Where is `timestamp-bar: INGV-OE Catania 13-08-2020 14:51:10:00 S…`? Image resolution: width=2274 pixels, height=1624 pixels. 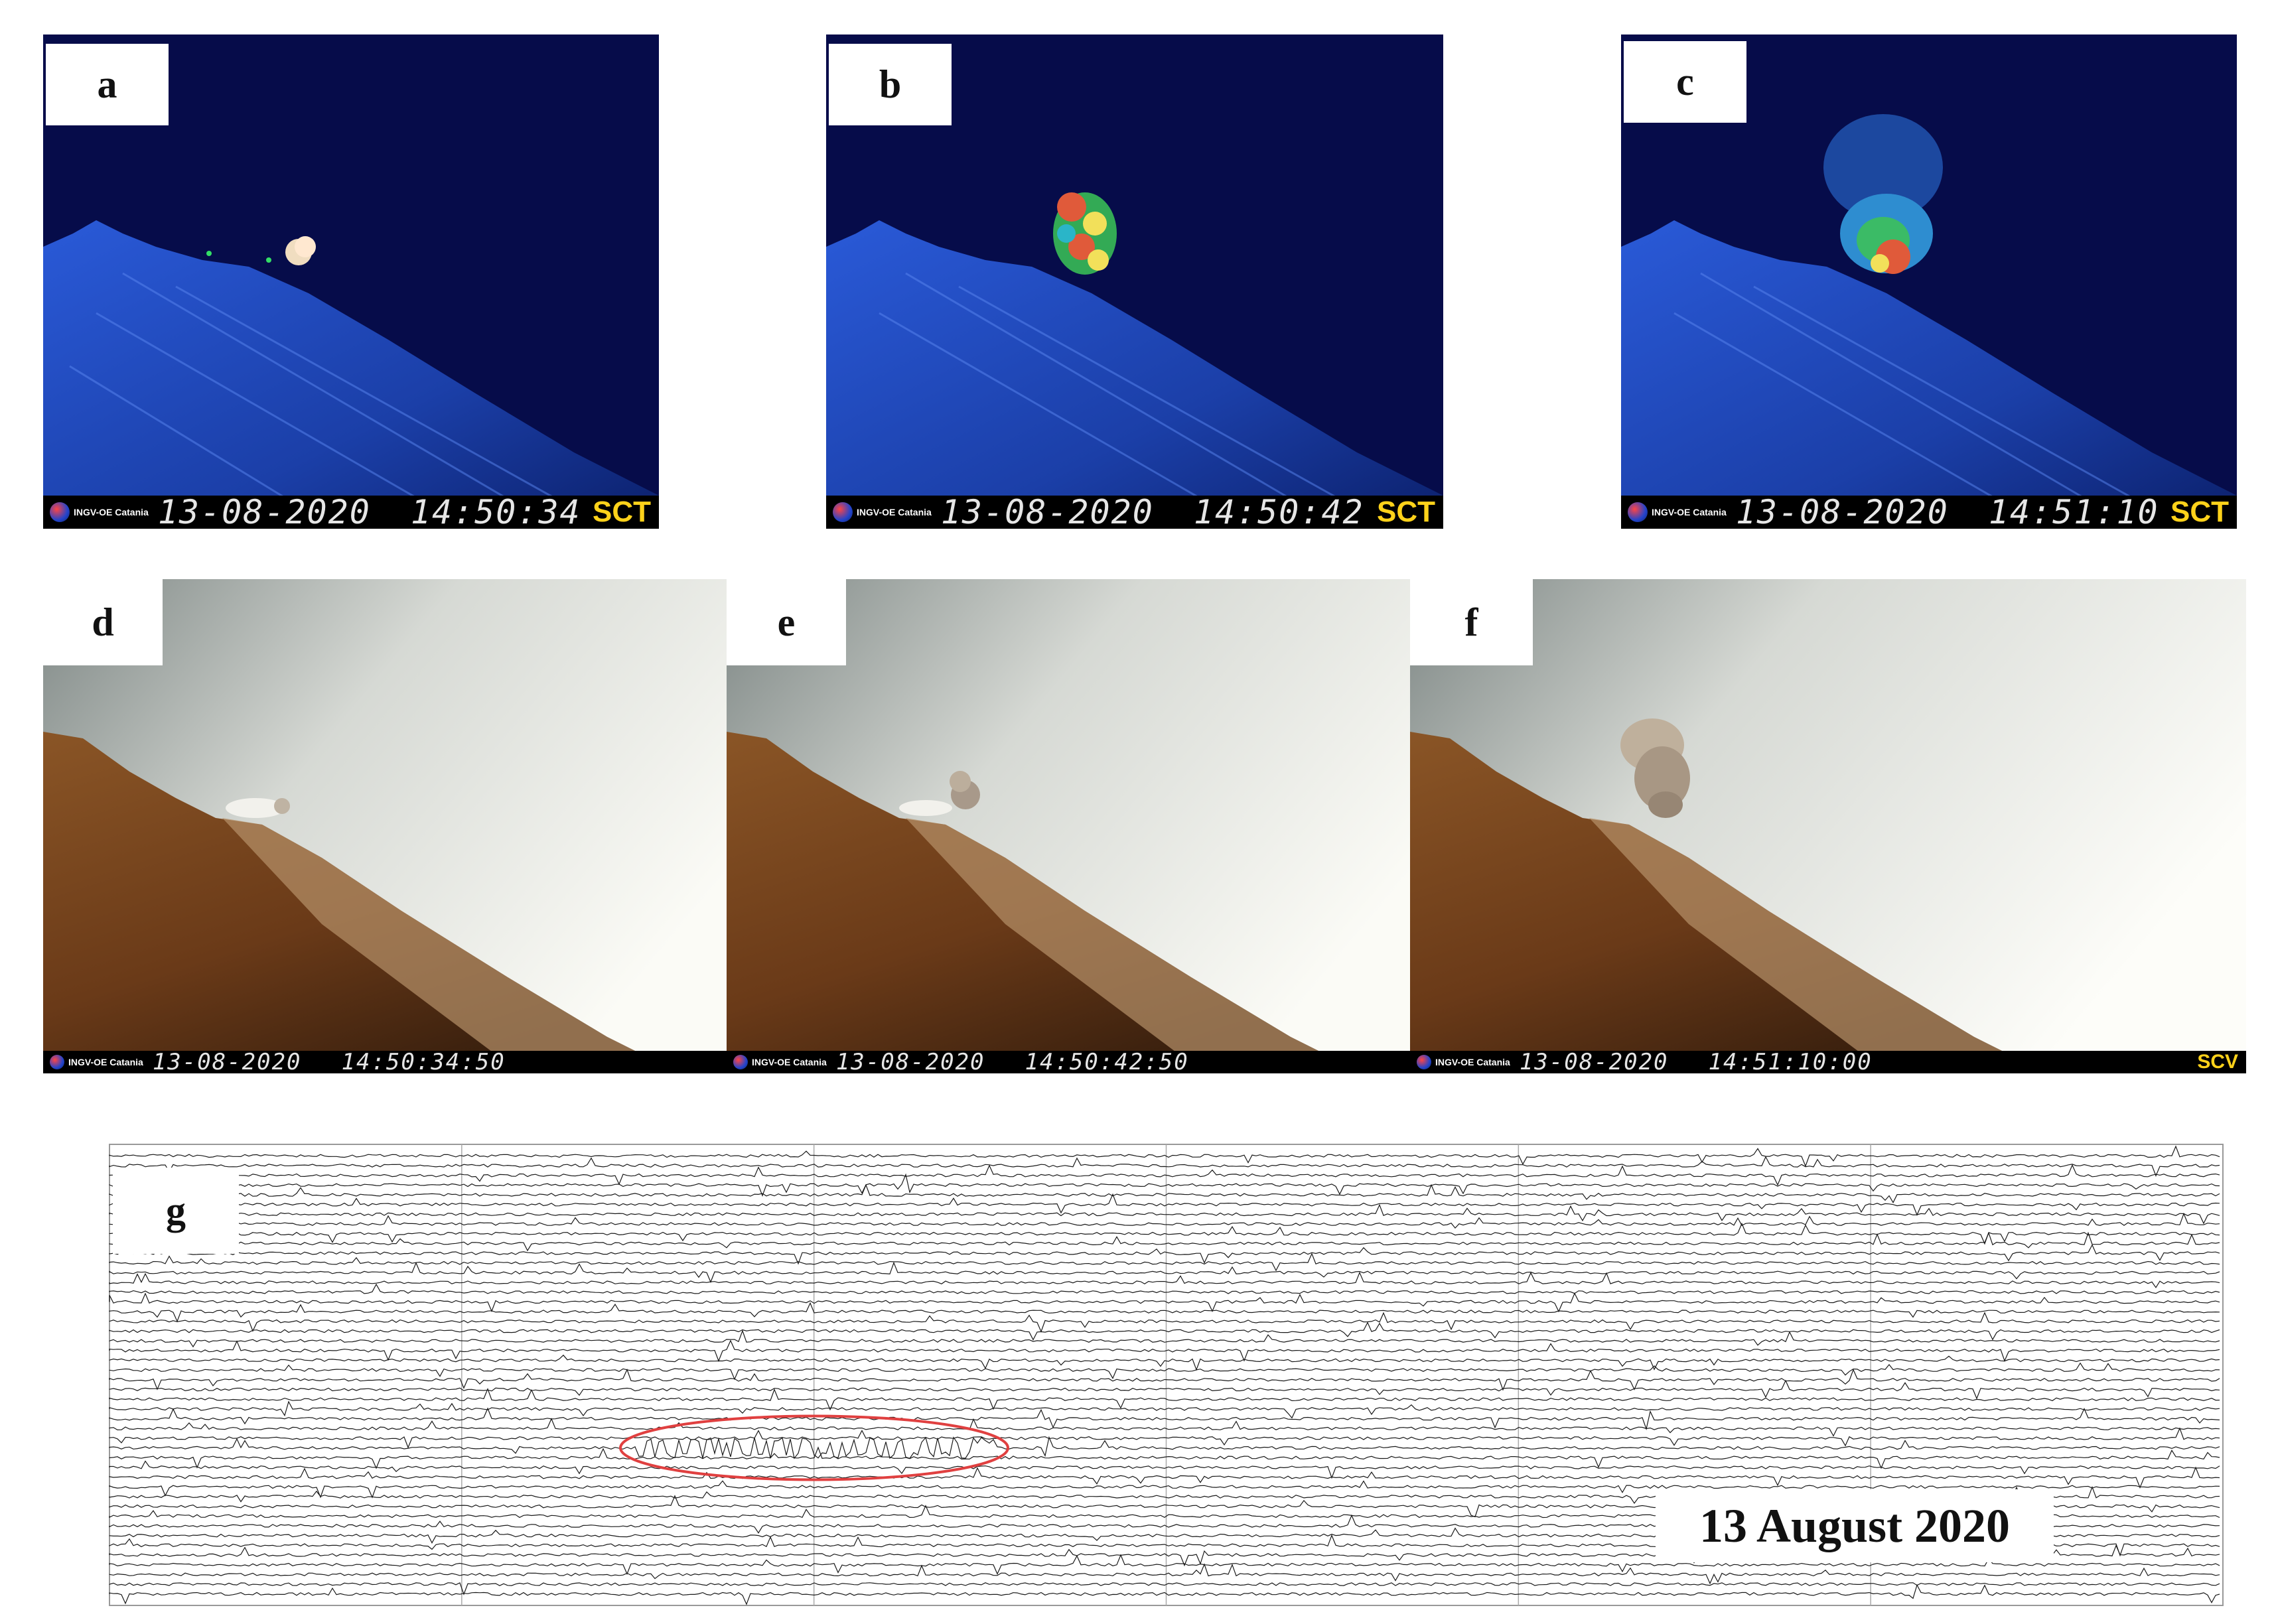 timestamp-bar: INGV-OE Catania 13-08-2020 14:51:10:00 S… is located at coordinates (1828, 1061).